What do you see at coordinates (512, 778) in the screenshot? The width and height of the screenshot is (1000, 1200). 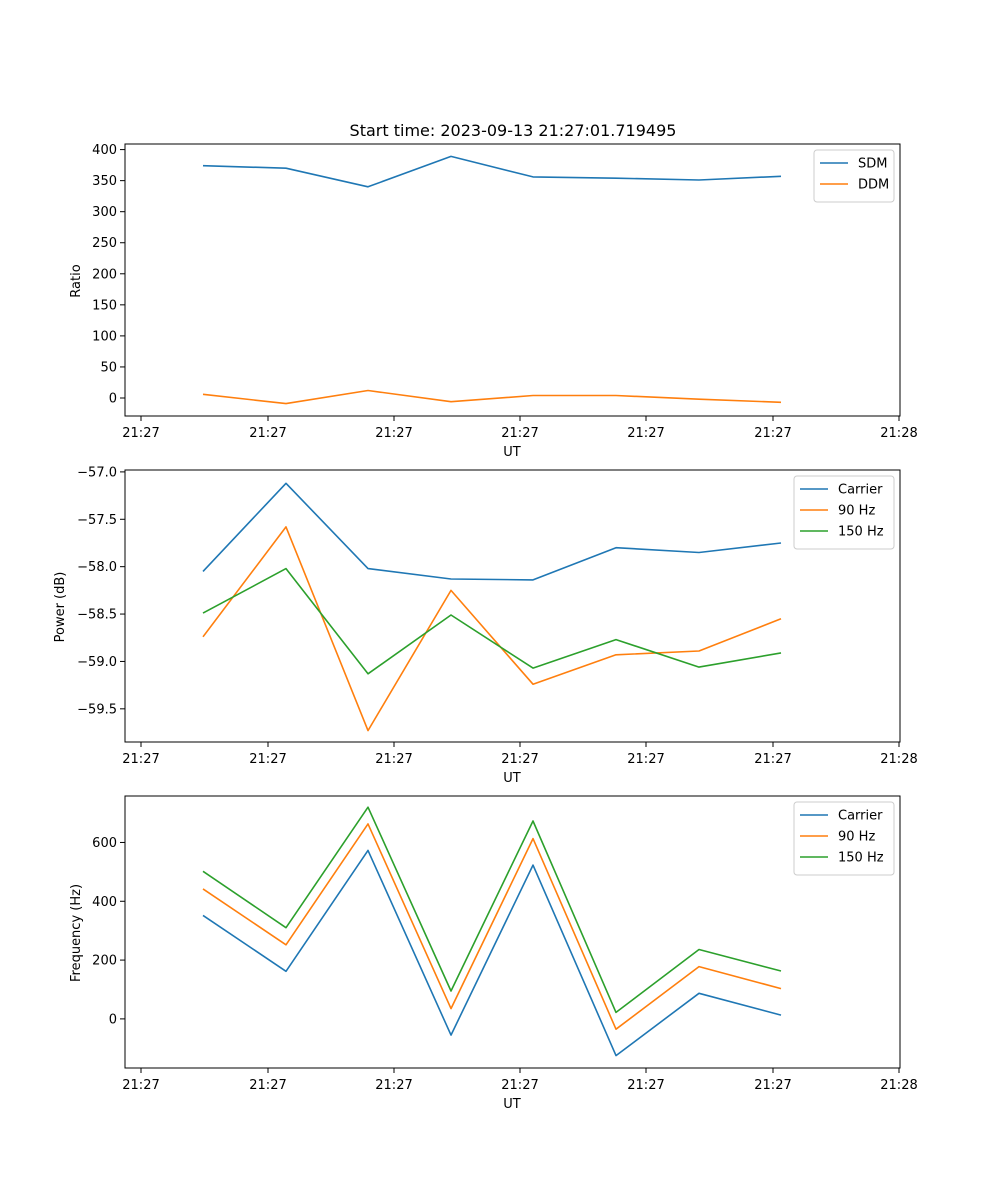 I see `power-xlabel: UT` at bounding box center [512, 778].